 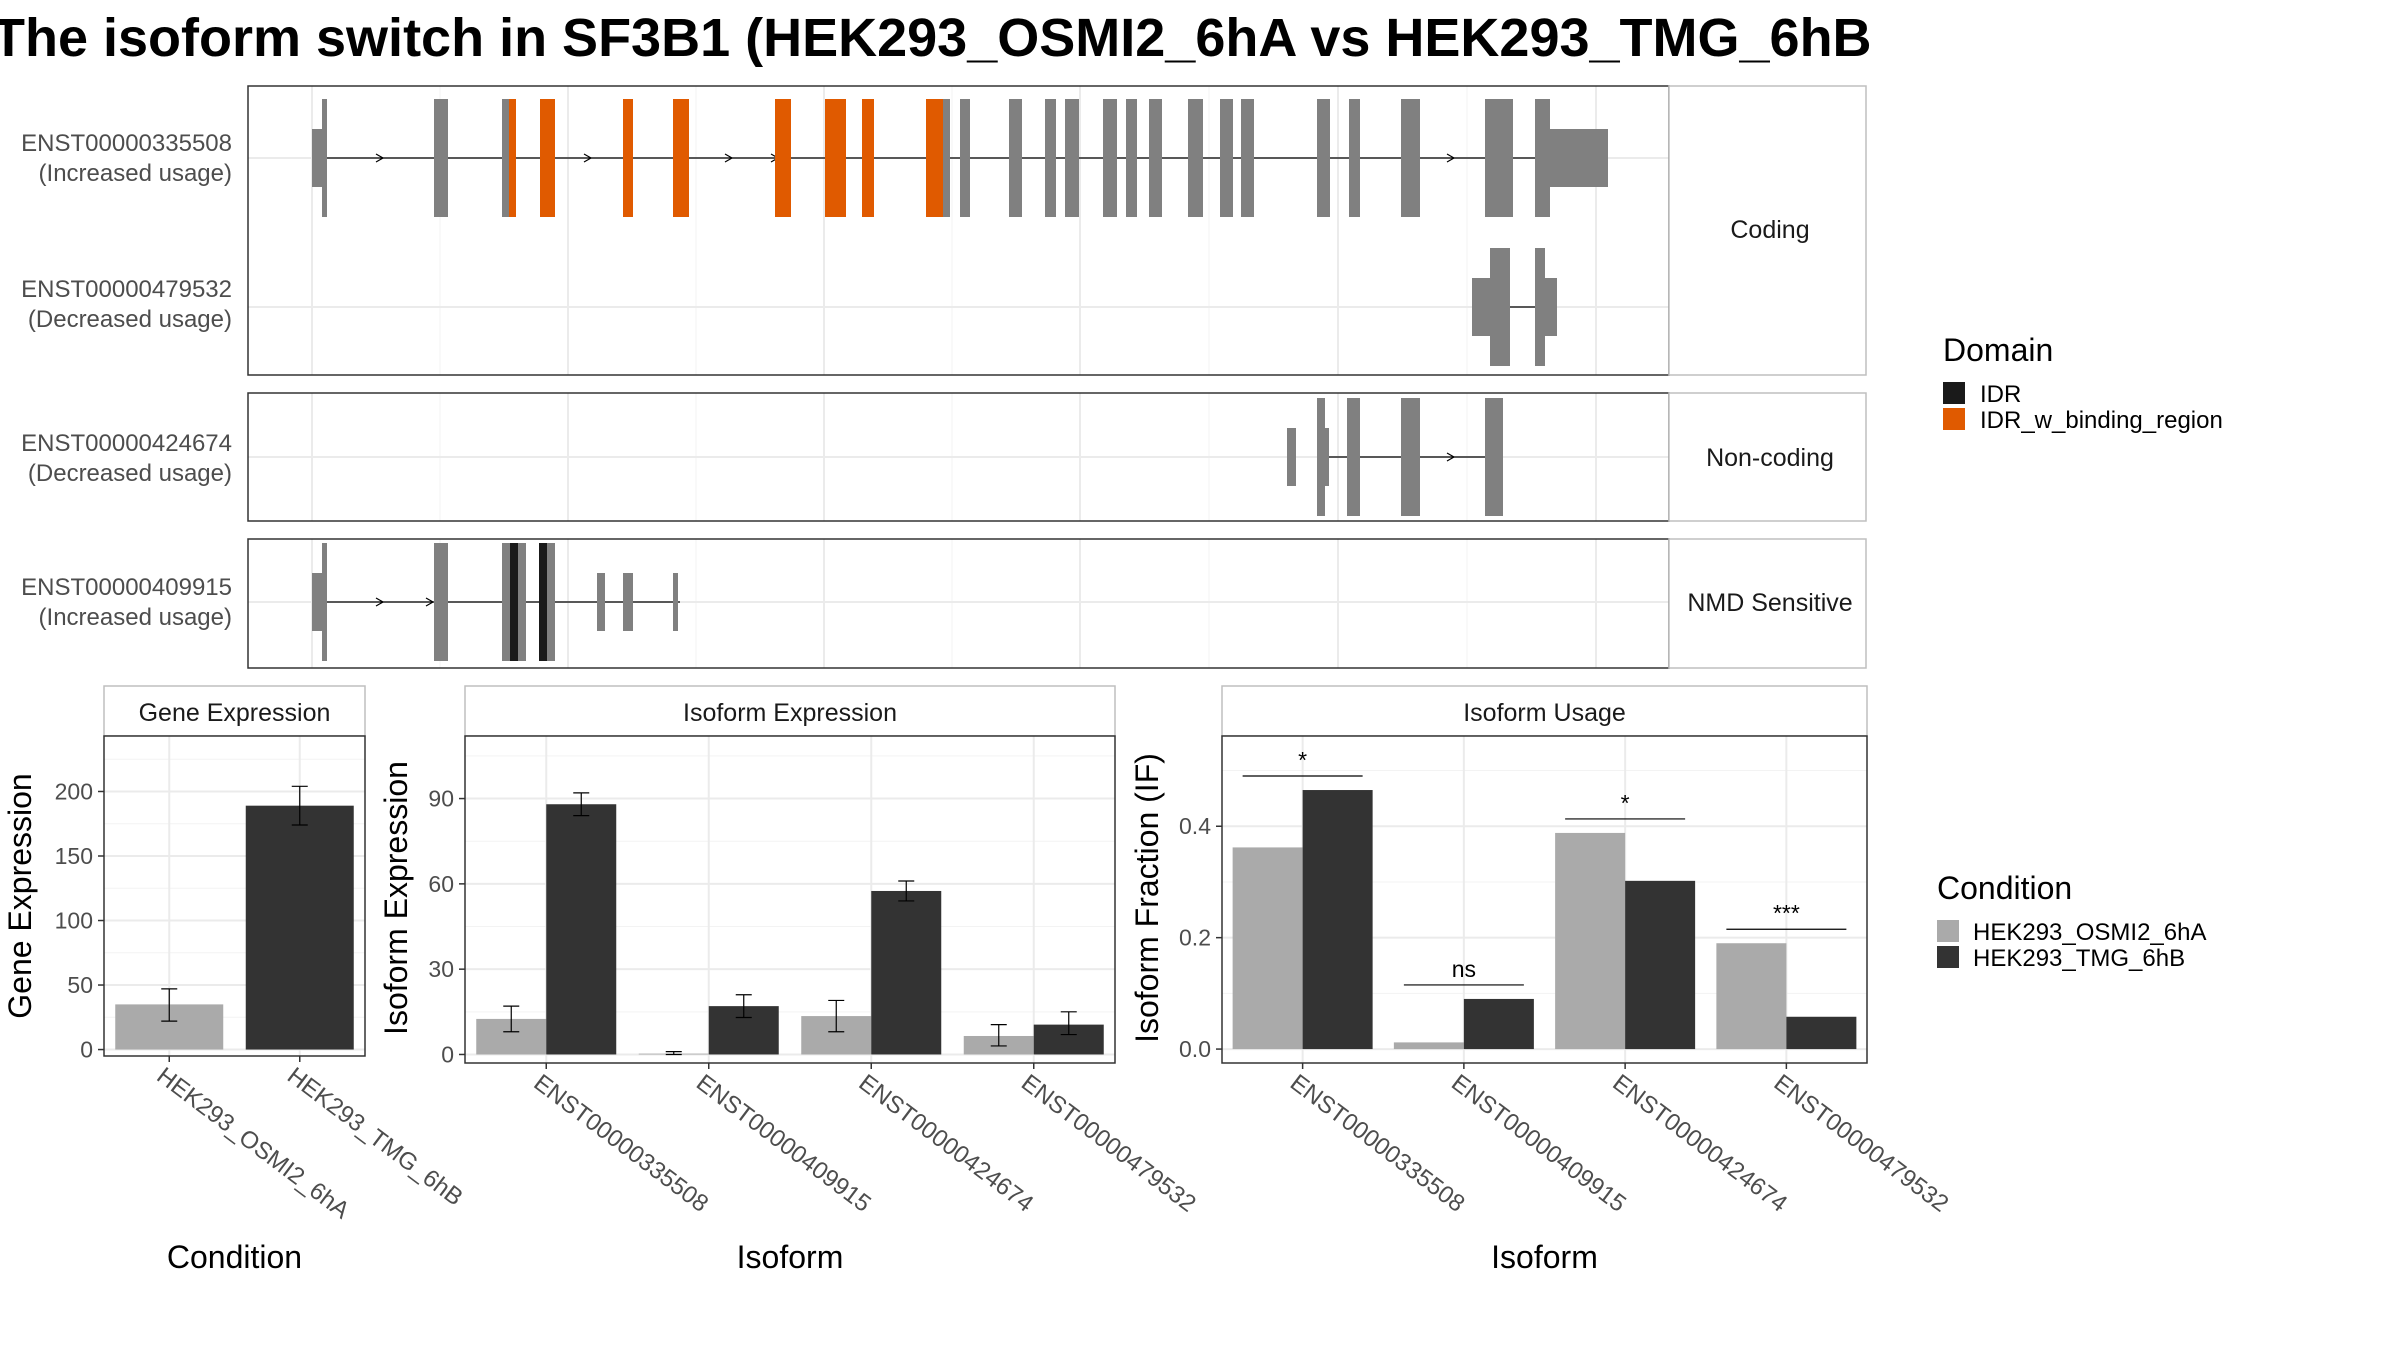 I want to click on y-tick-label: 50, so click(x=80, y=985).